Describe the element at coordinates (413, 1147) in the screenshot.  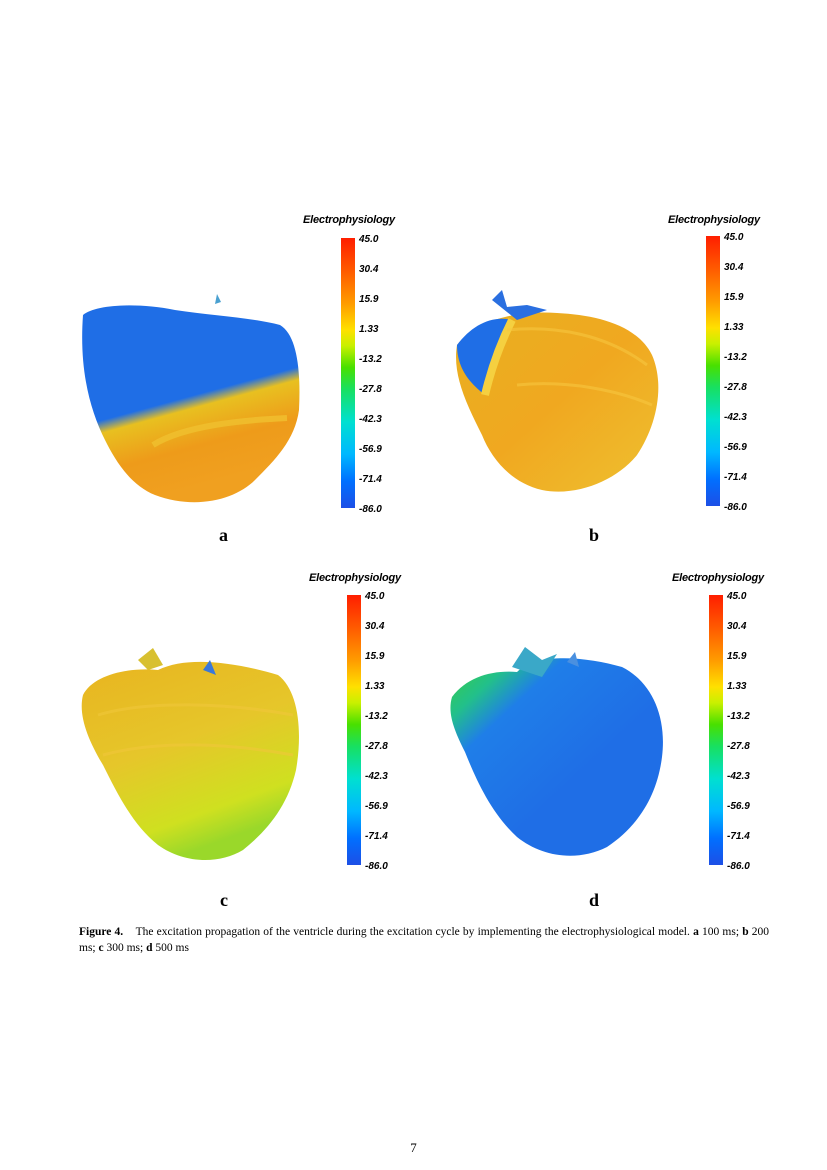
I see `page-number: 7` at that location.